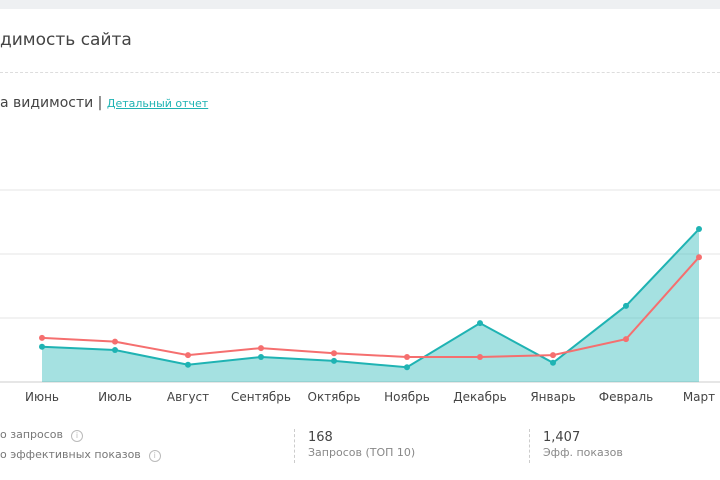 The width and height of the screenshot is (720, 480). I want to click on x-tick-label: Август, so click(188, 397).